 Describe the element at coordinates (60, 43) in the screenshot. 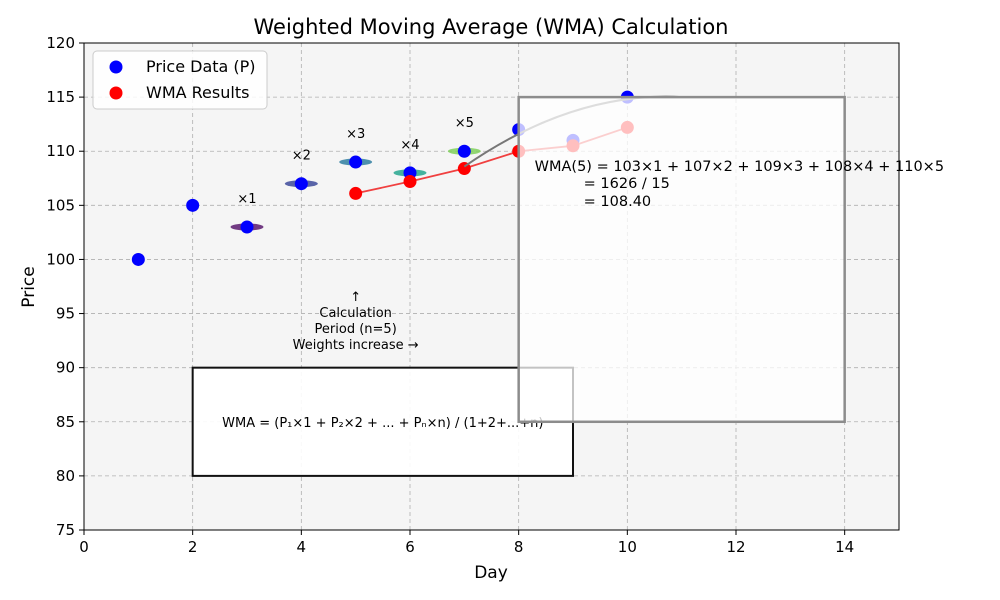

I see `y-tick-label: 120` at that location.